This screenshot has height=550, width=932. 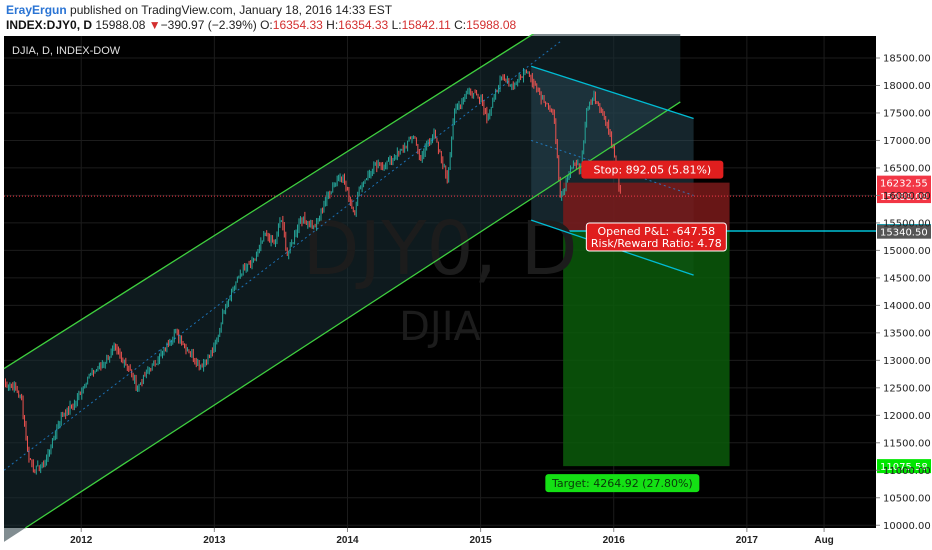 What do you see at coordinates (907, 388) in the screenshot?
I see `y-tick-label: 12500.00` at bounding box center [907, 388].